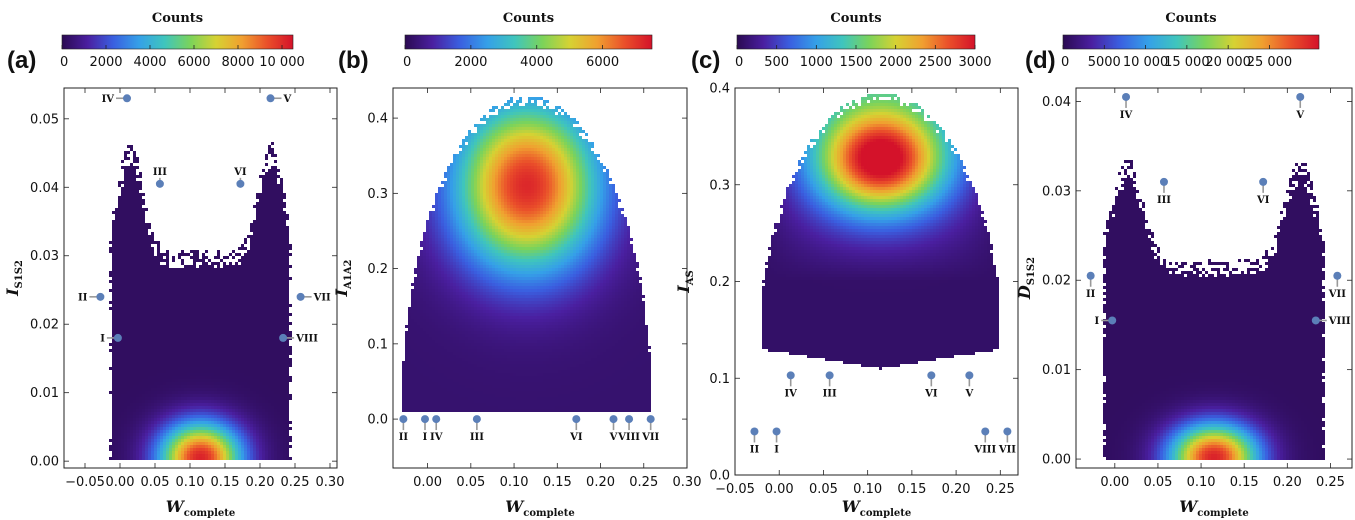  I want to click on colorbar-tick-label: 15 000, so click(1187, 62).